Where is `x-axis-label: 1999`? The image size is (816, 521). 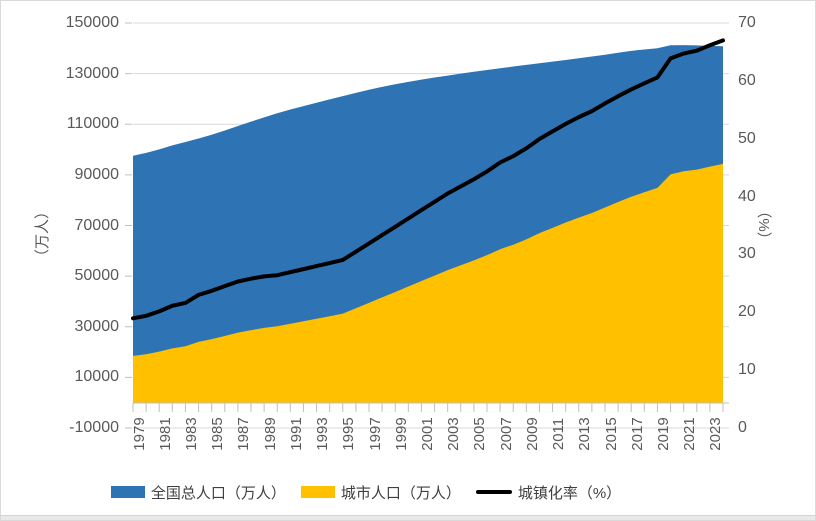 x-axis-label: 1999 is located at coordinates (401, 434).